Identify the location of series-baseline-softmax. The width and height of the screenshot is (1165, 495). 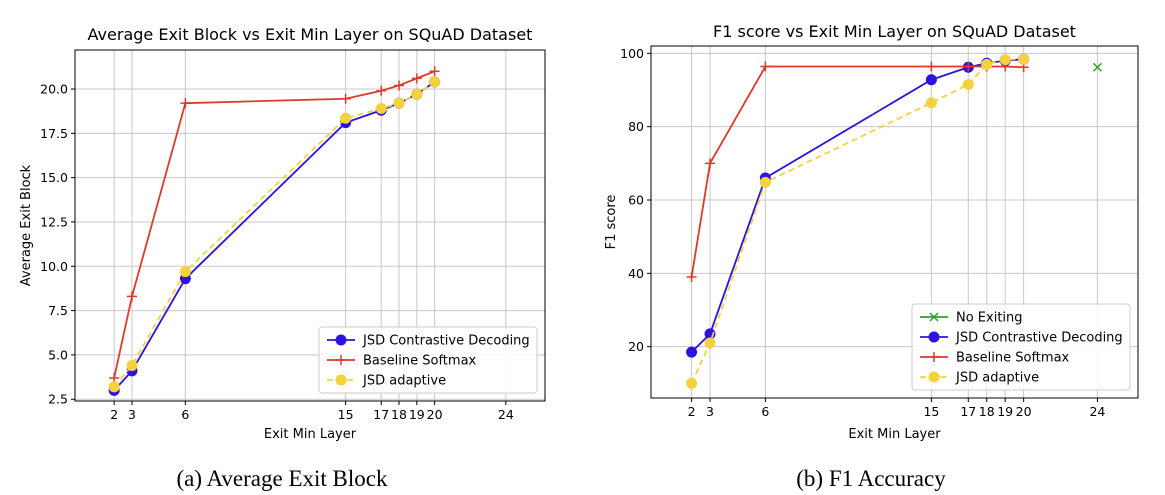
(857, 171).